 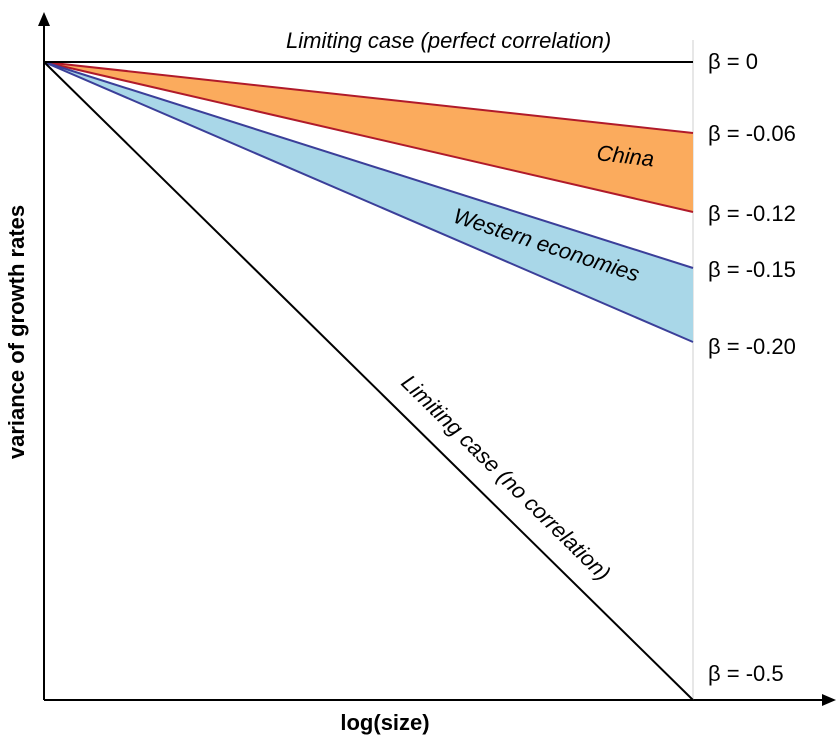 What do you see at coordinates (829, 700) in the screenshot?
I see `x-axis-arrow` at bounding box center [829, 700].